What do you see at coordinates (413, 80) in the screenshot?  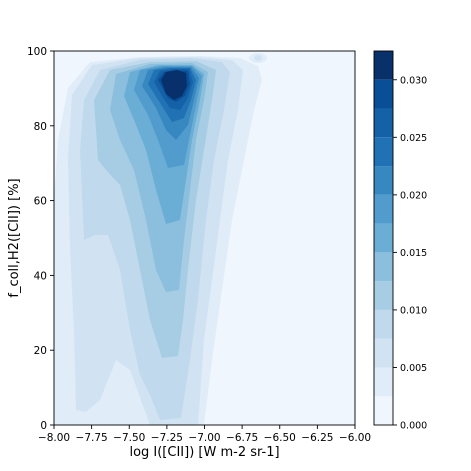 I see `colorbar-tick-label: 0.030` at bounding box center [413, 80].